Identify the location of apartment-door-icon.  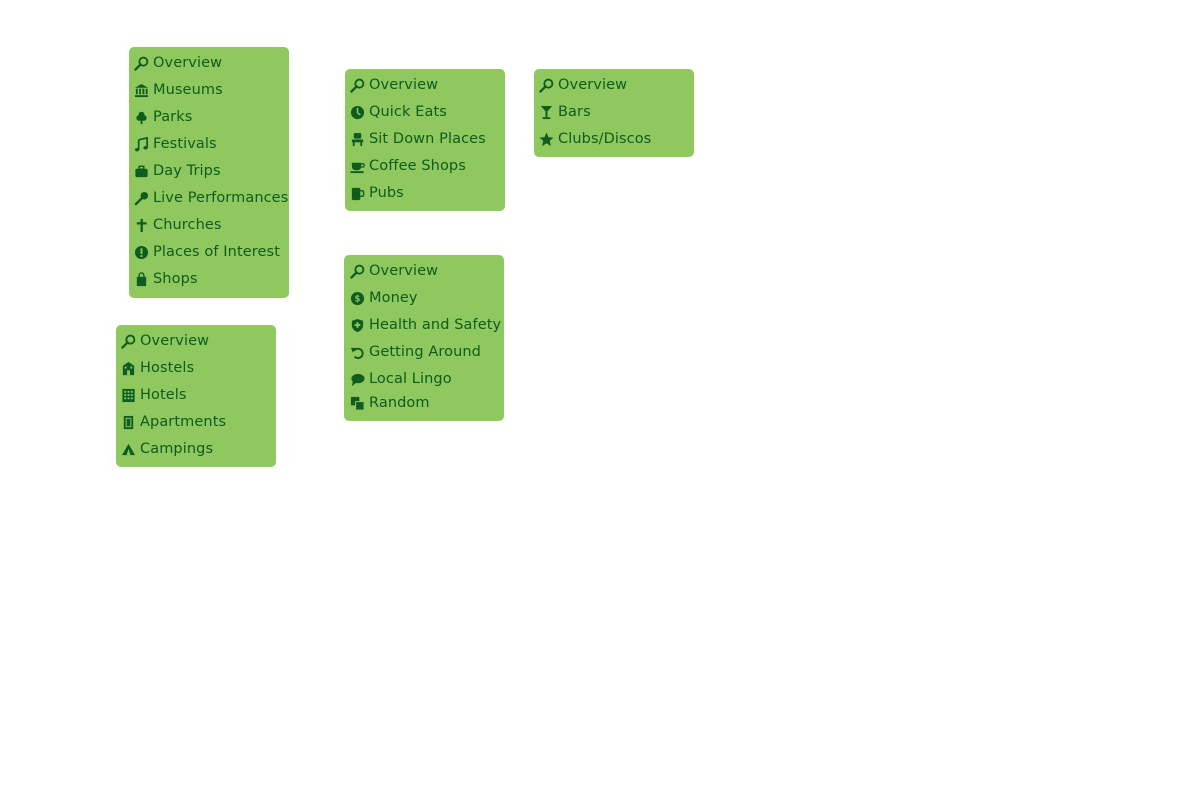
(128, 422).